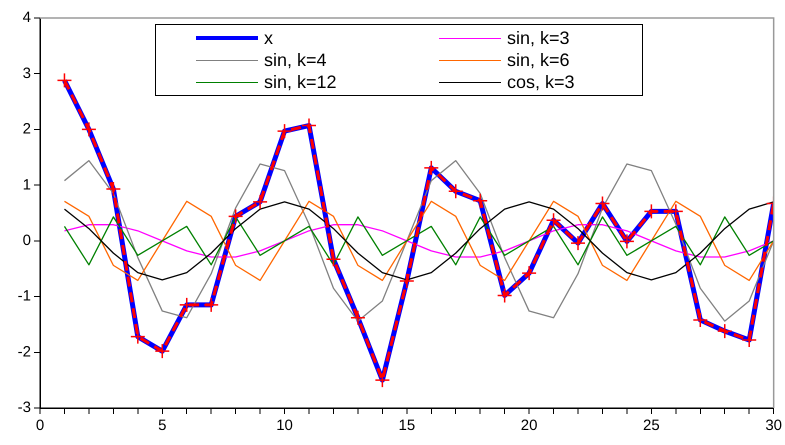 This screenshot has width=785, height=445. I want to click on legend-label: sin, k=3, so click(538, 38).